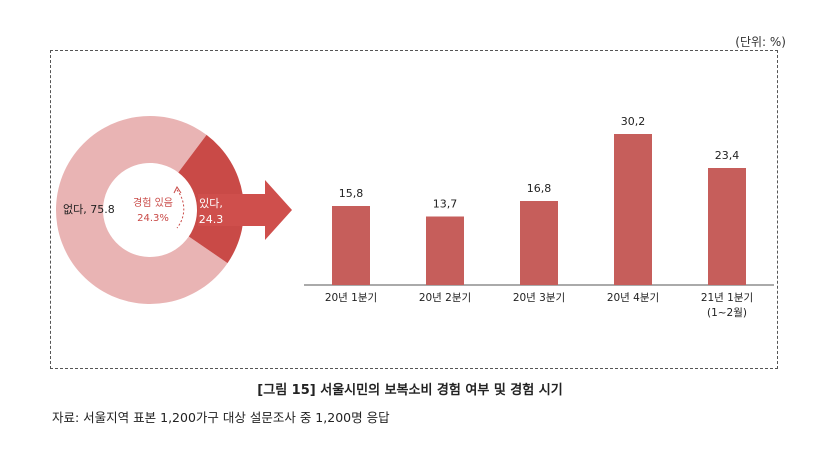 The image size is (820, 455). I want to click on unit-label: (단위: %), so click(760, 42).